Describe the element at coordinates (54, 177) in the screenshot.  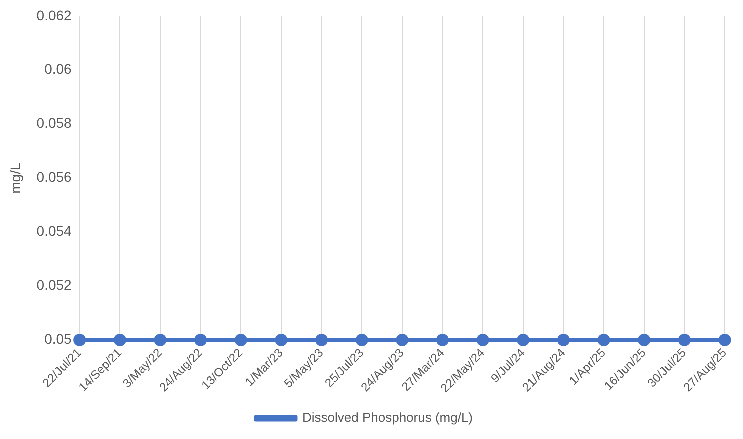
I see `y-tick-label: 0.056` at that location.